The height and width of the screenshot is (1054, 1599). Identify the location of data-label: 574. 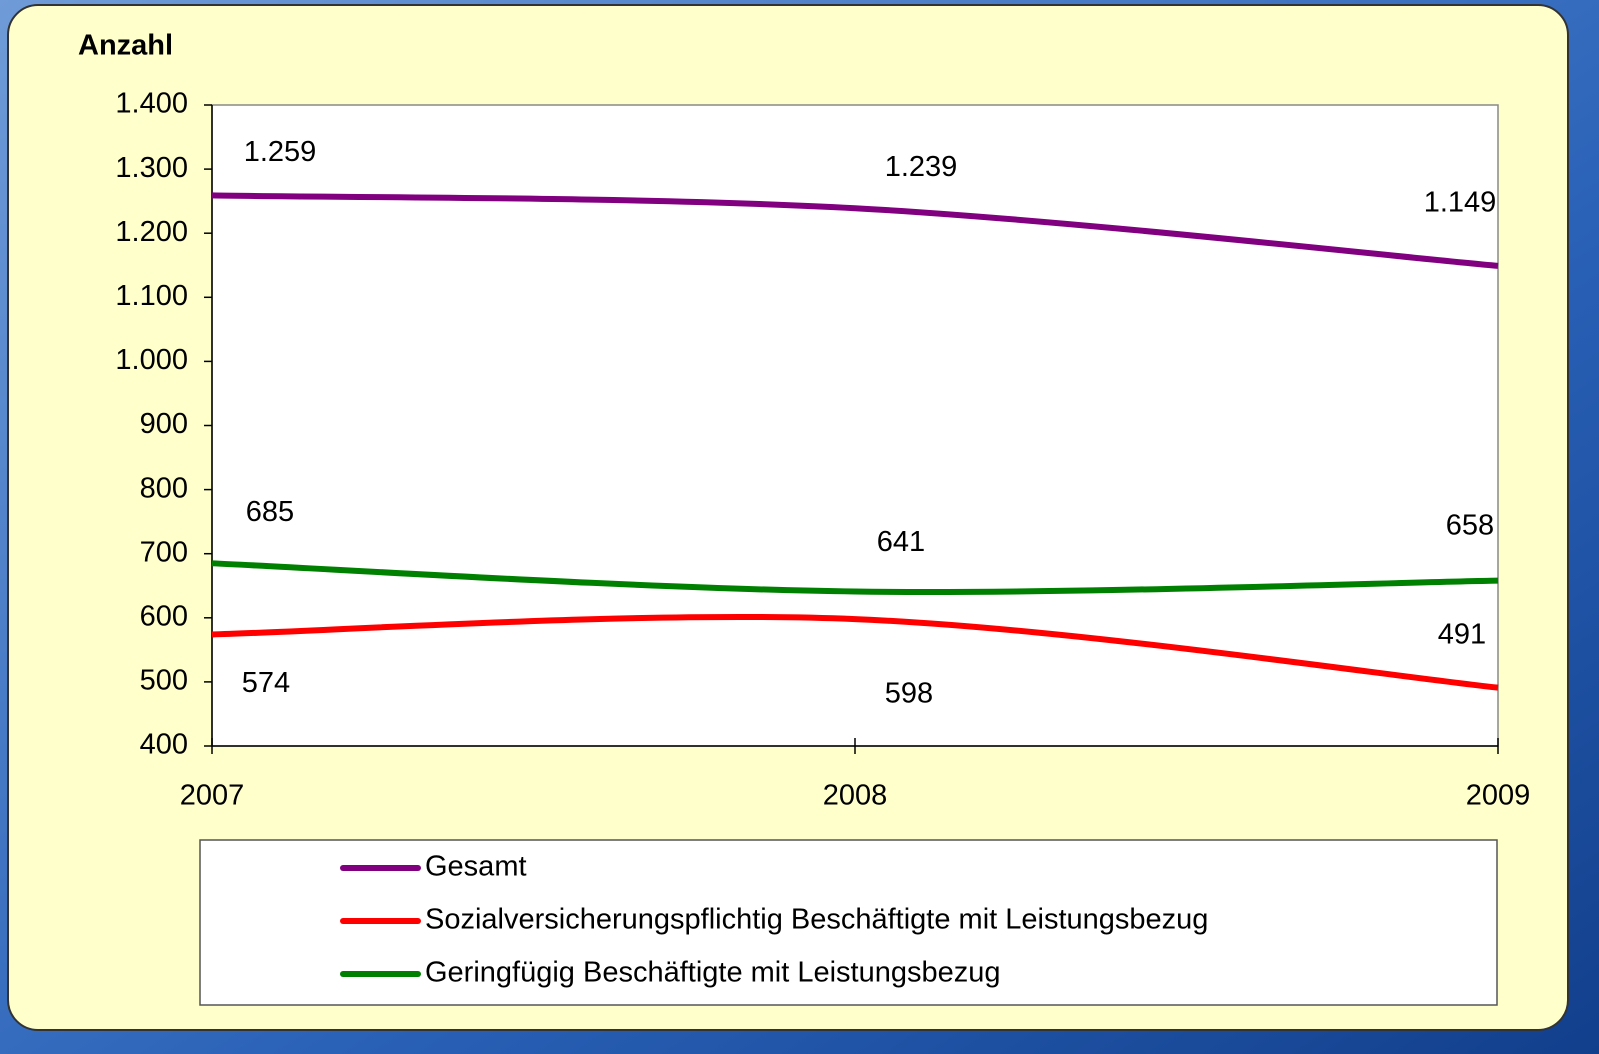
(266, 683).